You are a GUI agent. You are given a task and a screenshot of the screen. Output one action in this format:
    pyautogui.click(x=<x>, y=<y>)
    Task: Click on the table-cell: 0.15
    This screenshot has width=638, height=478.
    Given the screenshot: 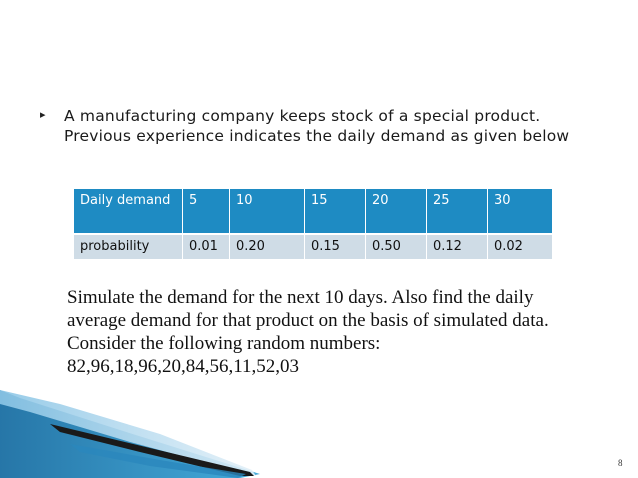 What is the action you would take?
    pyautogui.click(x=335, y=246)
    